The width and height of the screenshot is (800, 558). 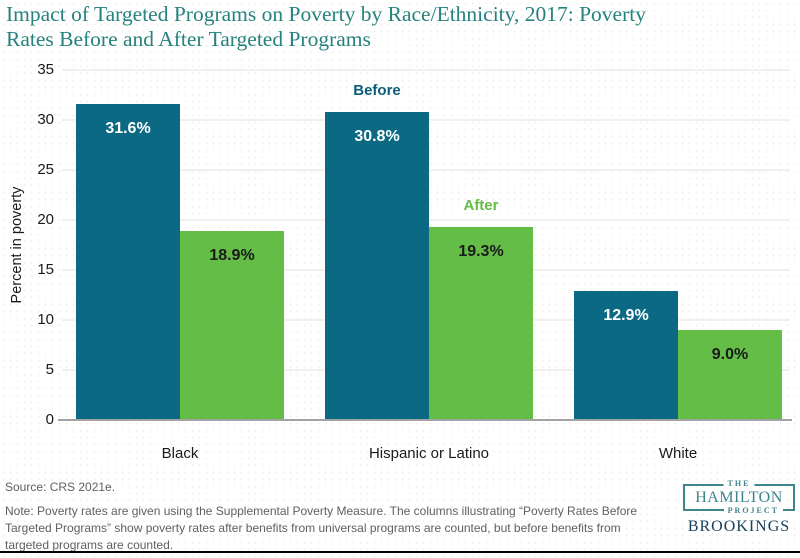 What do you see at coordinates (429, 453) in the screenshot?
I see `category-label-hispanic-or-latino: Hispanic or Latino` at bounding box center [429, 453].